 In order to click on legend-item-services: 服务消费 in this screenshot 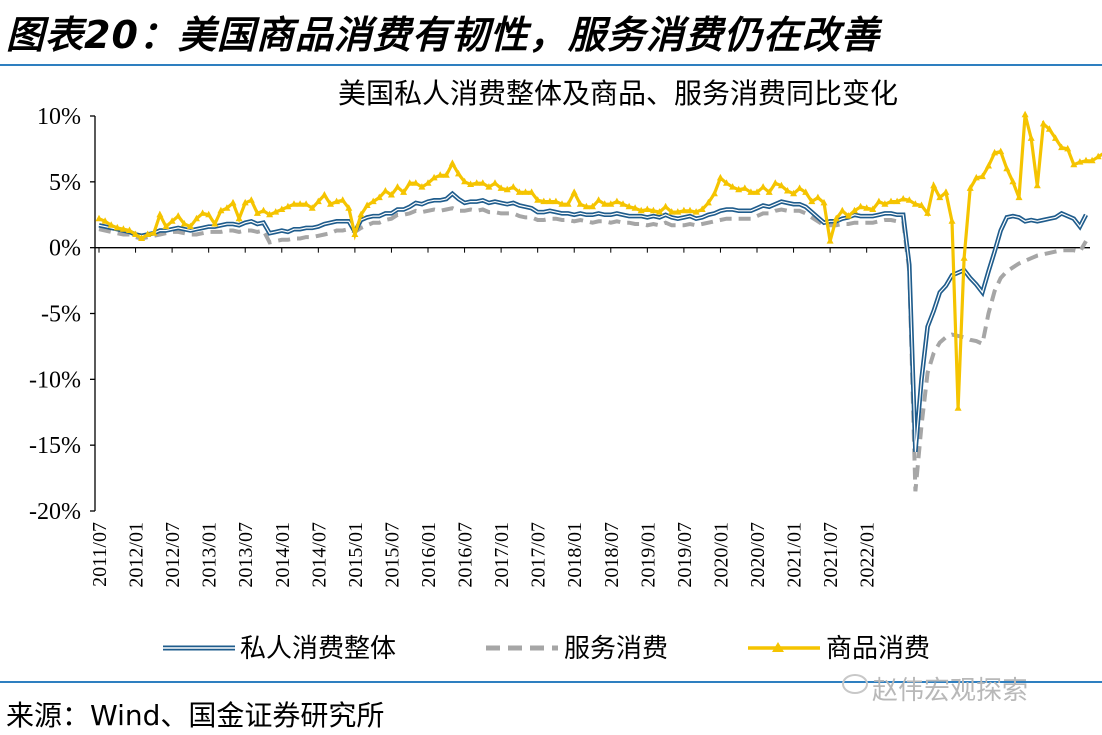, I will do `click(577, 649)`.